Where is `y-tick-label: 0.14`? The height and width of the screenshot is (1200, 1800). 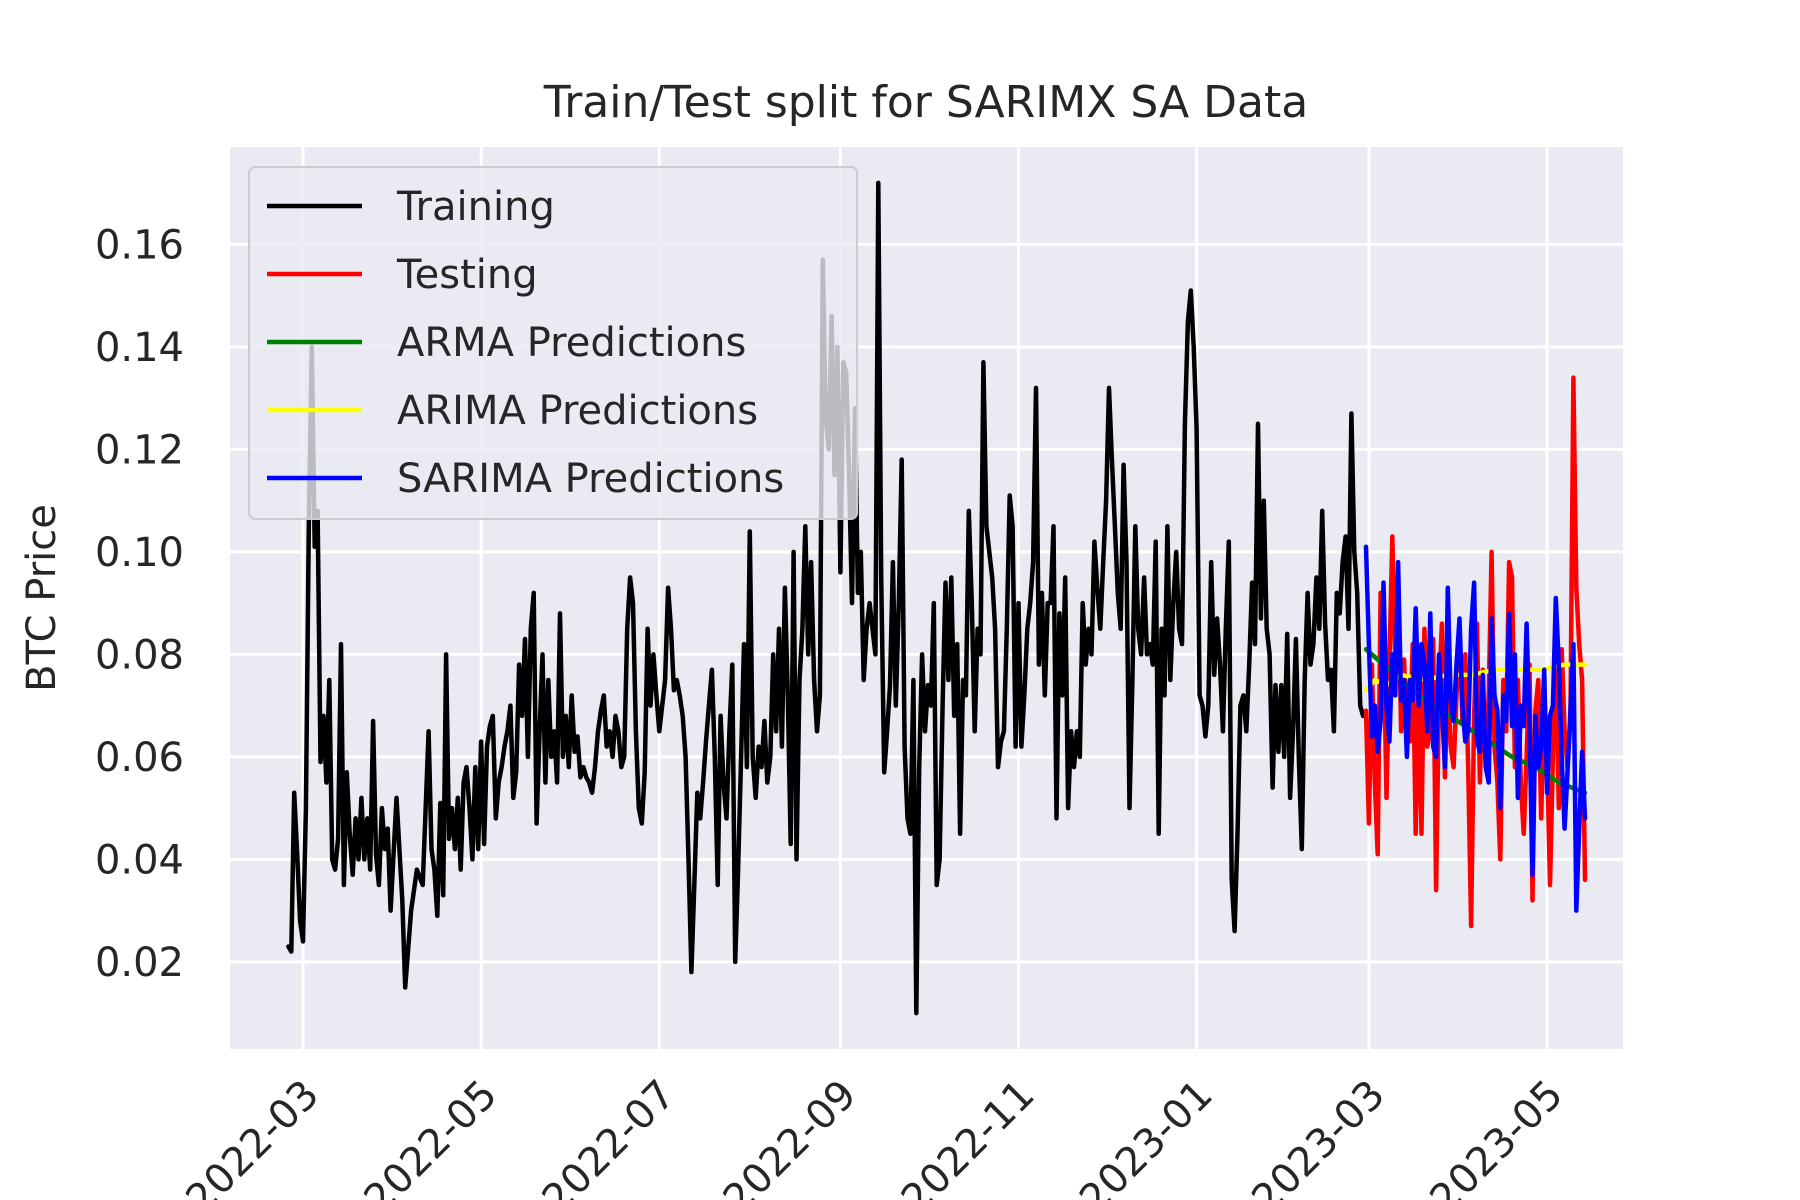
y-tick-label: 0.14 is located at coordinates (139, 348).